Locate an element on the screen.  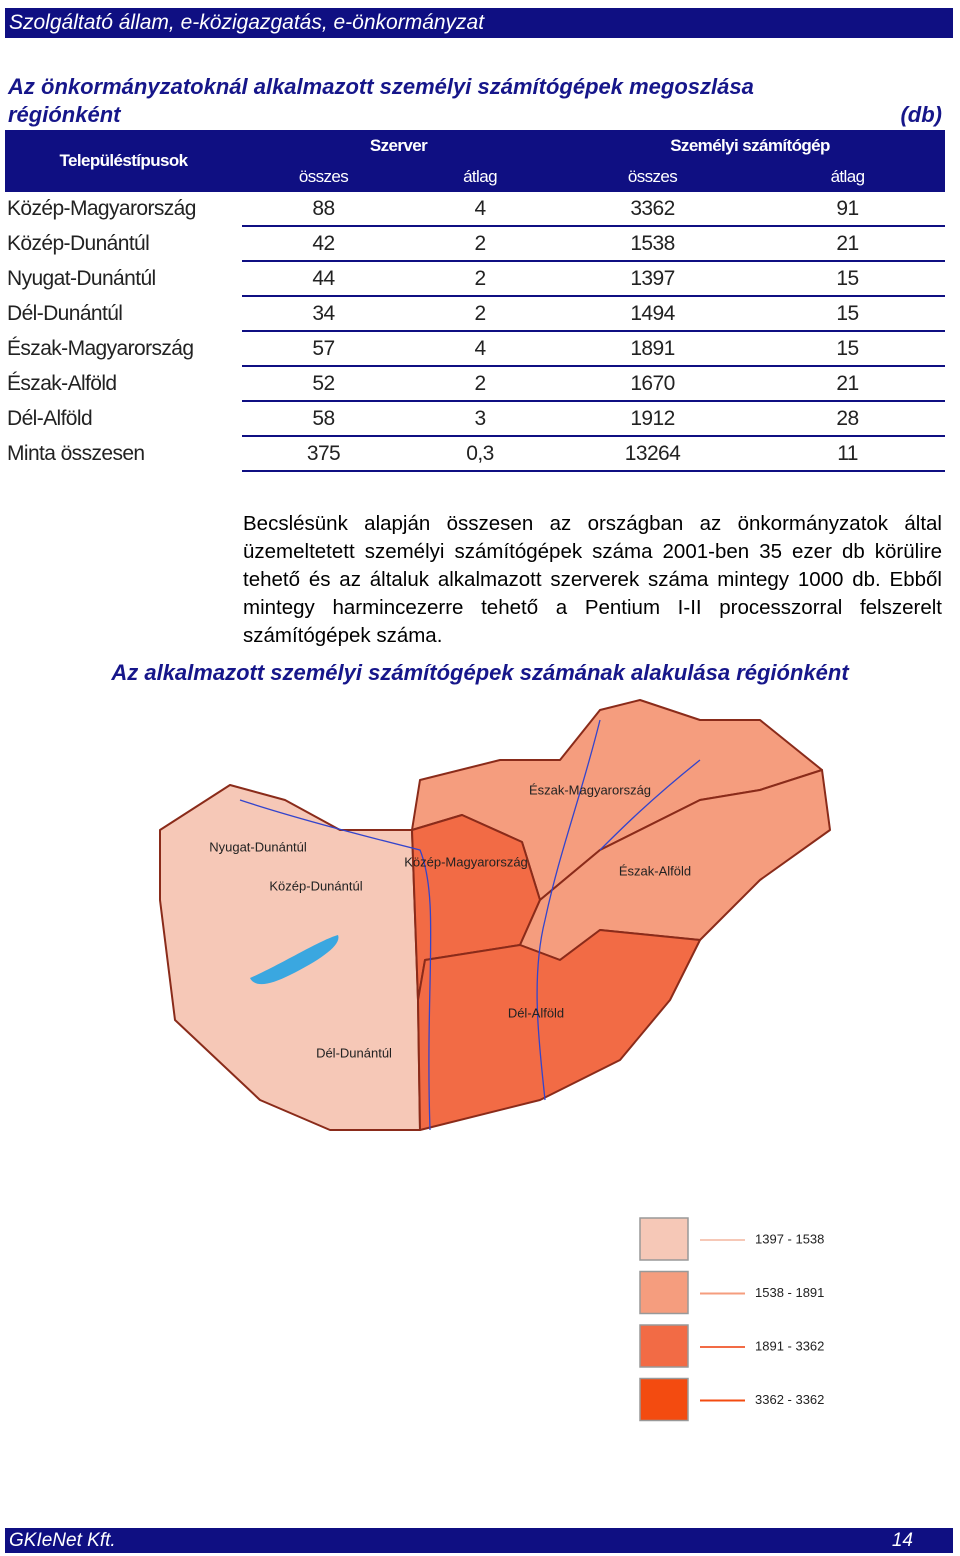
table-row: Észak-Alföld 52 2 1670 21 is located at coordinates (475, 384).